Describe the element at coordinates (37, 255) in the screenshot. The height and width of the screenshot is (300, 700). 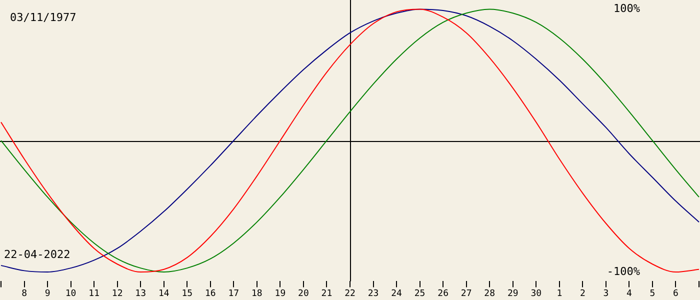
I see `annotation: 22-04-2022` at that location.